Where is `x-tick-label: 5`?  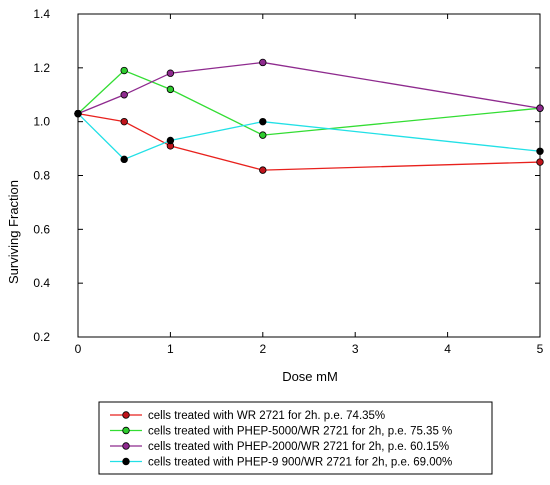
x-tick-label: 5 is located at coordinates (540, 349).